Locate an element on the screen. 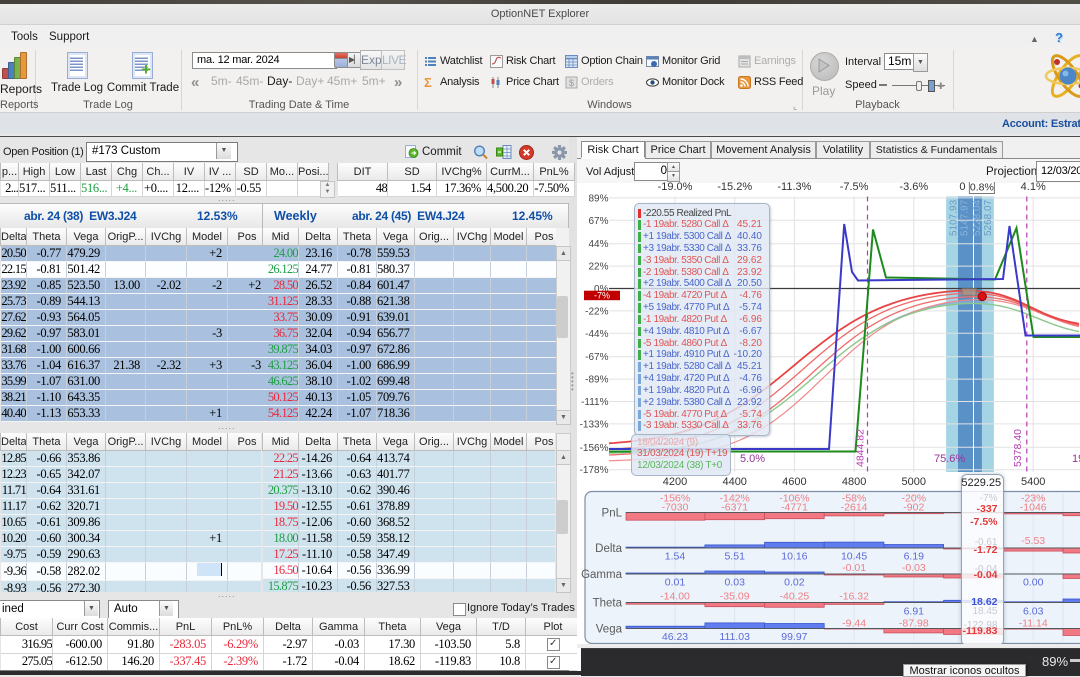 The height and width of the screenshot is (677, 1080). svg-text: 1.54 is located at coordinates (675, 557).